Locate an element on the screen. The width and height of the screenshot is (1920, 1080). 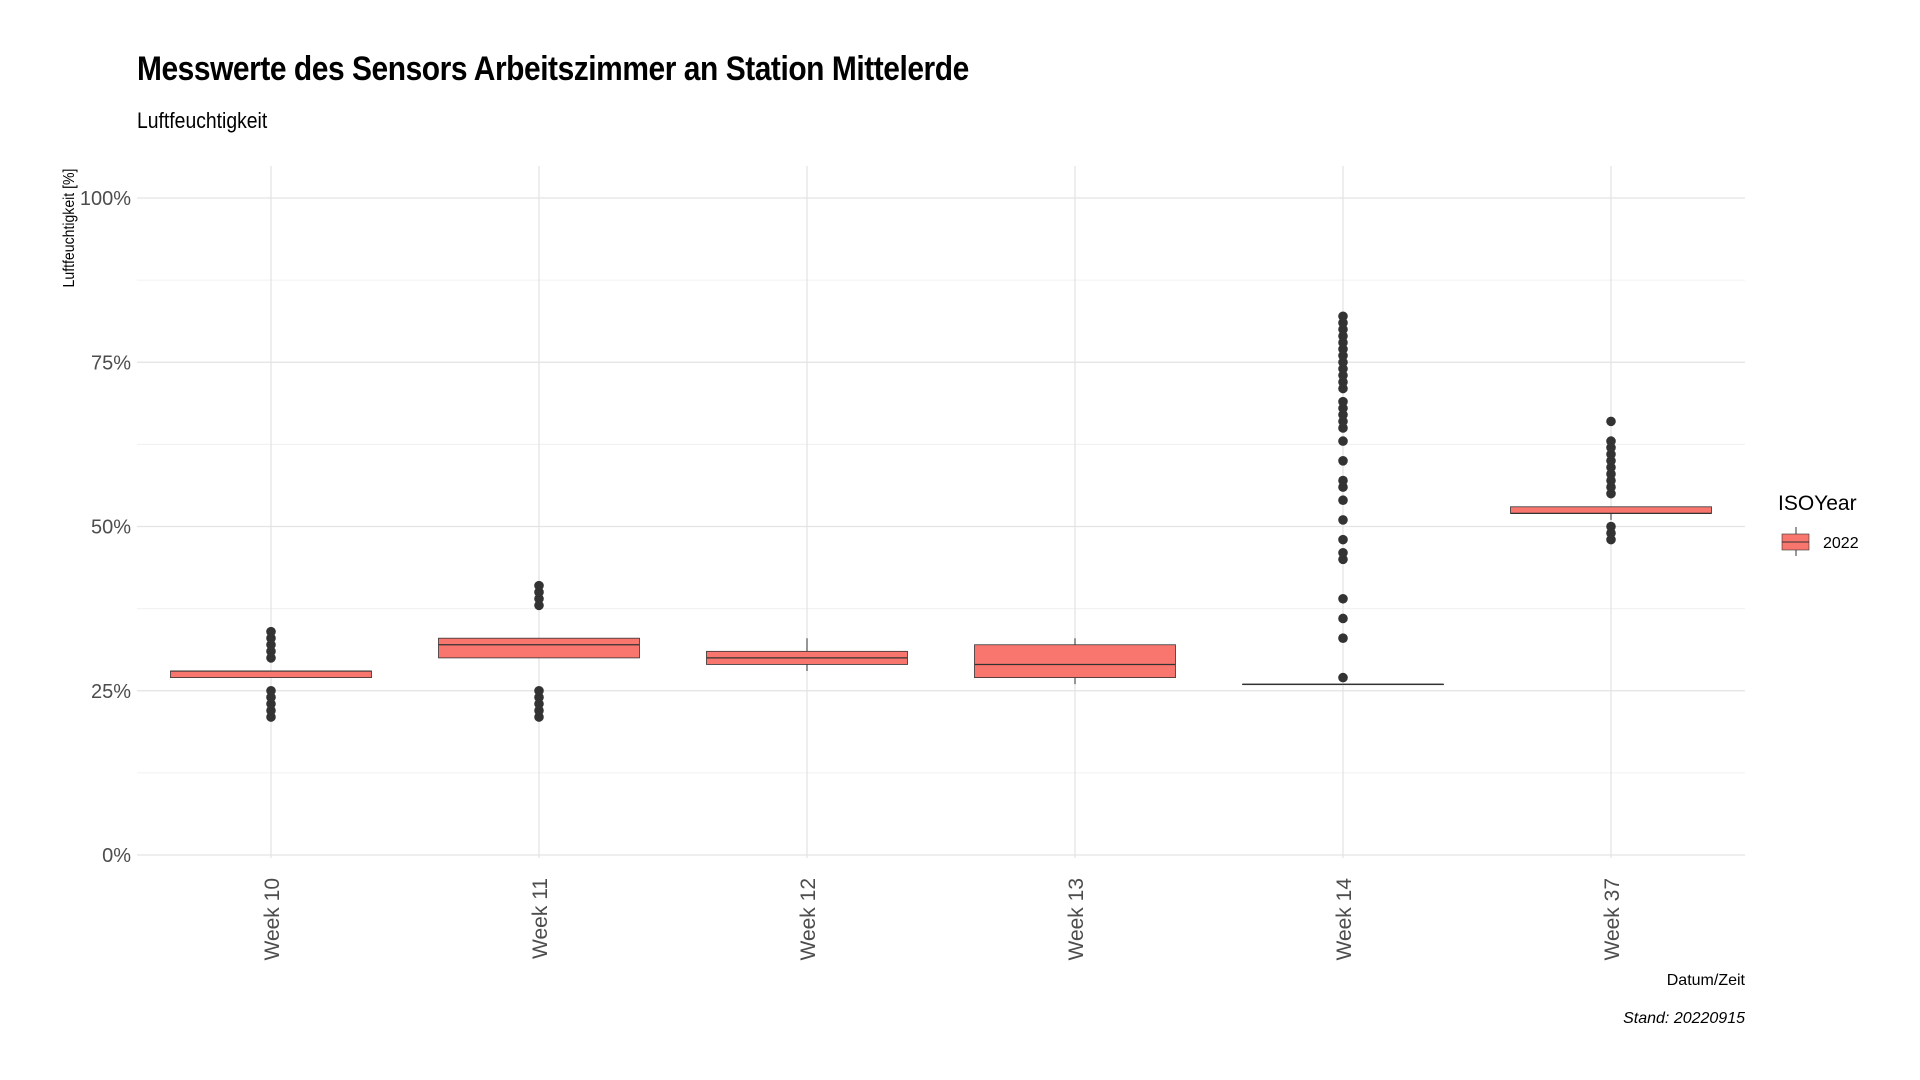
y-axis-title: Luftfeuchtigkeit [%] is located at coordinates (69, 228).